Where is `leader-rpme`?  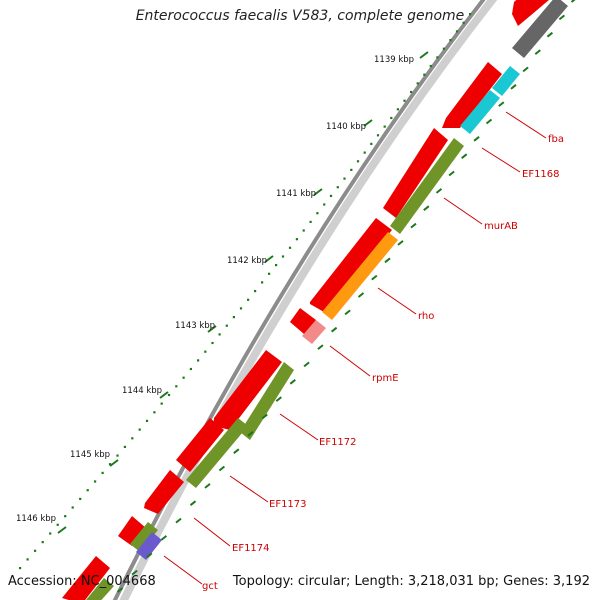
leader-rpme is located at coordinates (350, 361).